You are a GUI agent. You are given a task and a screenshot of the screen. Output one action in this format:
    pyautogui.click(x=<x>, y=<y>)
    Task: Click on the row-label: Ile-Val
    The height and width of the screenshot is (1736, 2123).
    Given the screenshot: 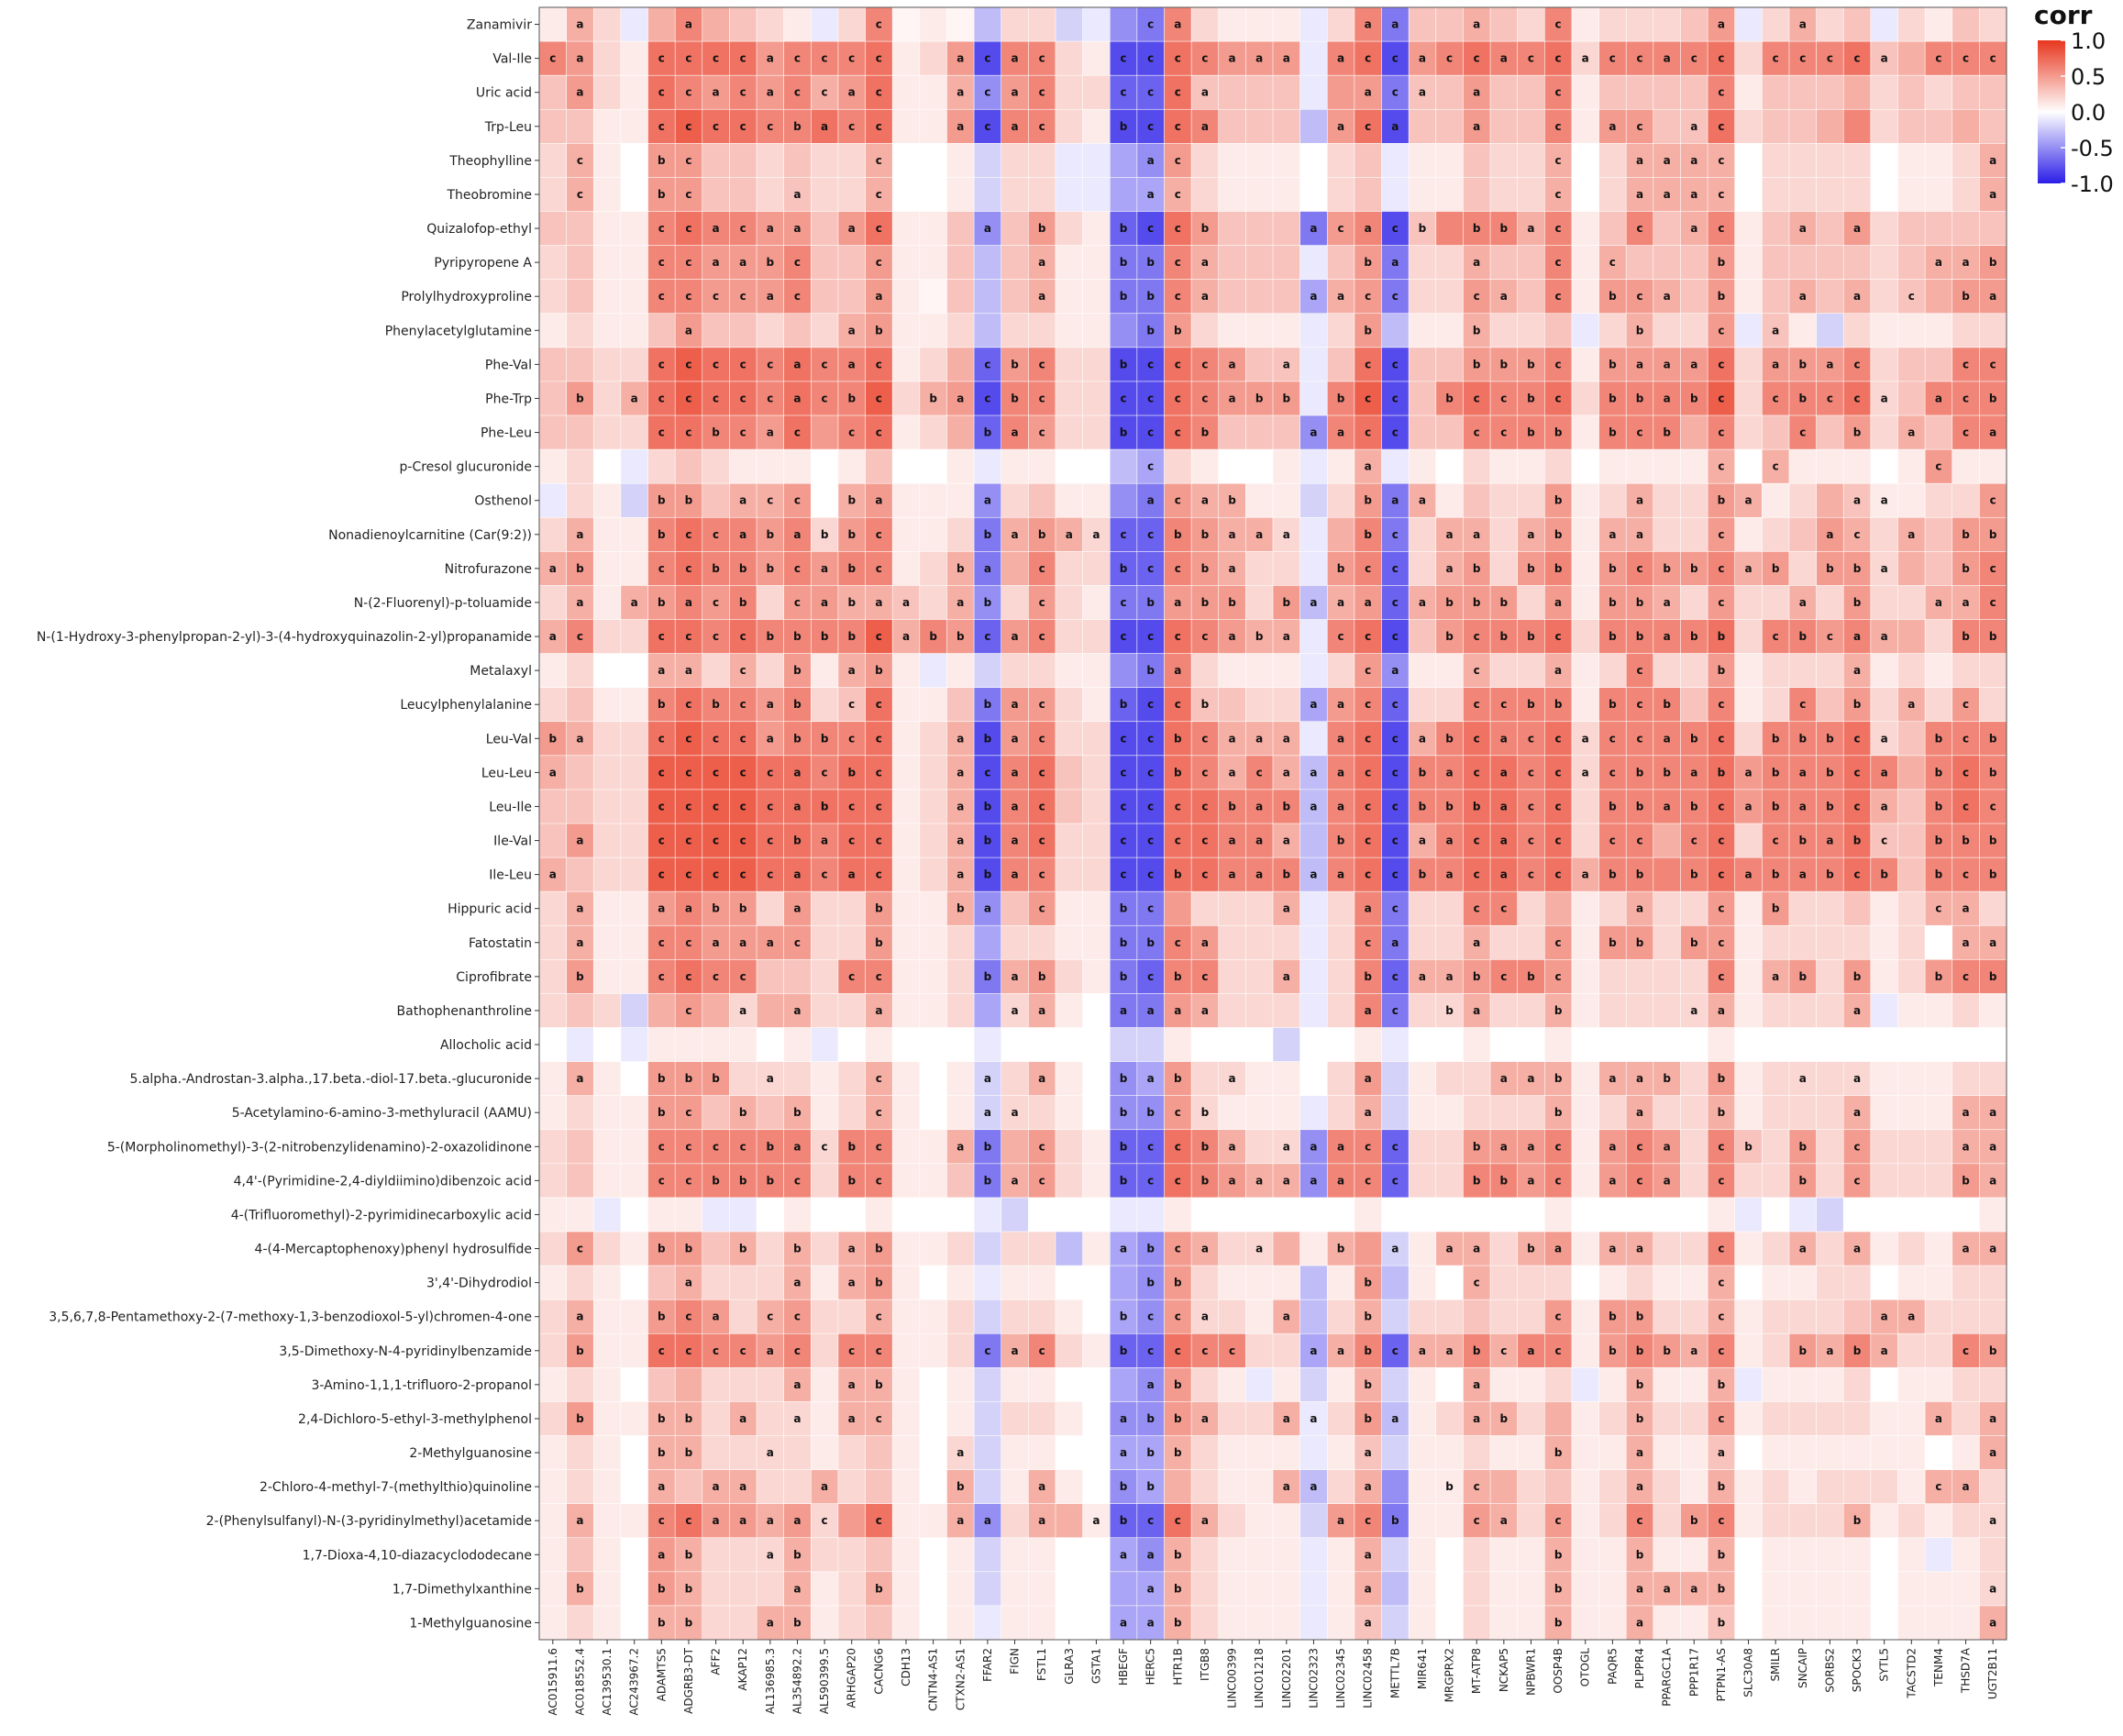 What is the action you would take?
    pyautogui.click(x=512, y=842)
    